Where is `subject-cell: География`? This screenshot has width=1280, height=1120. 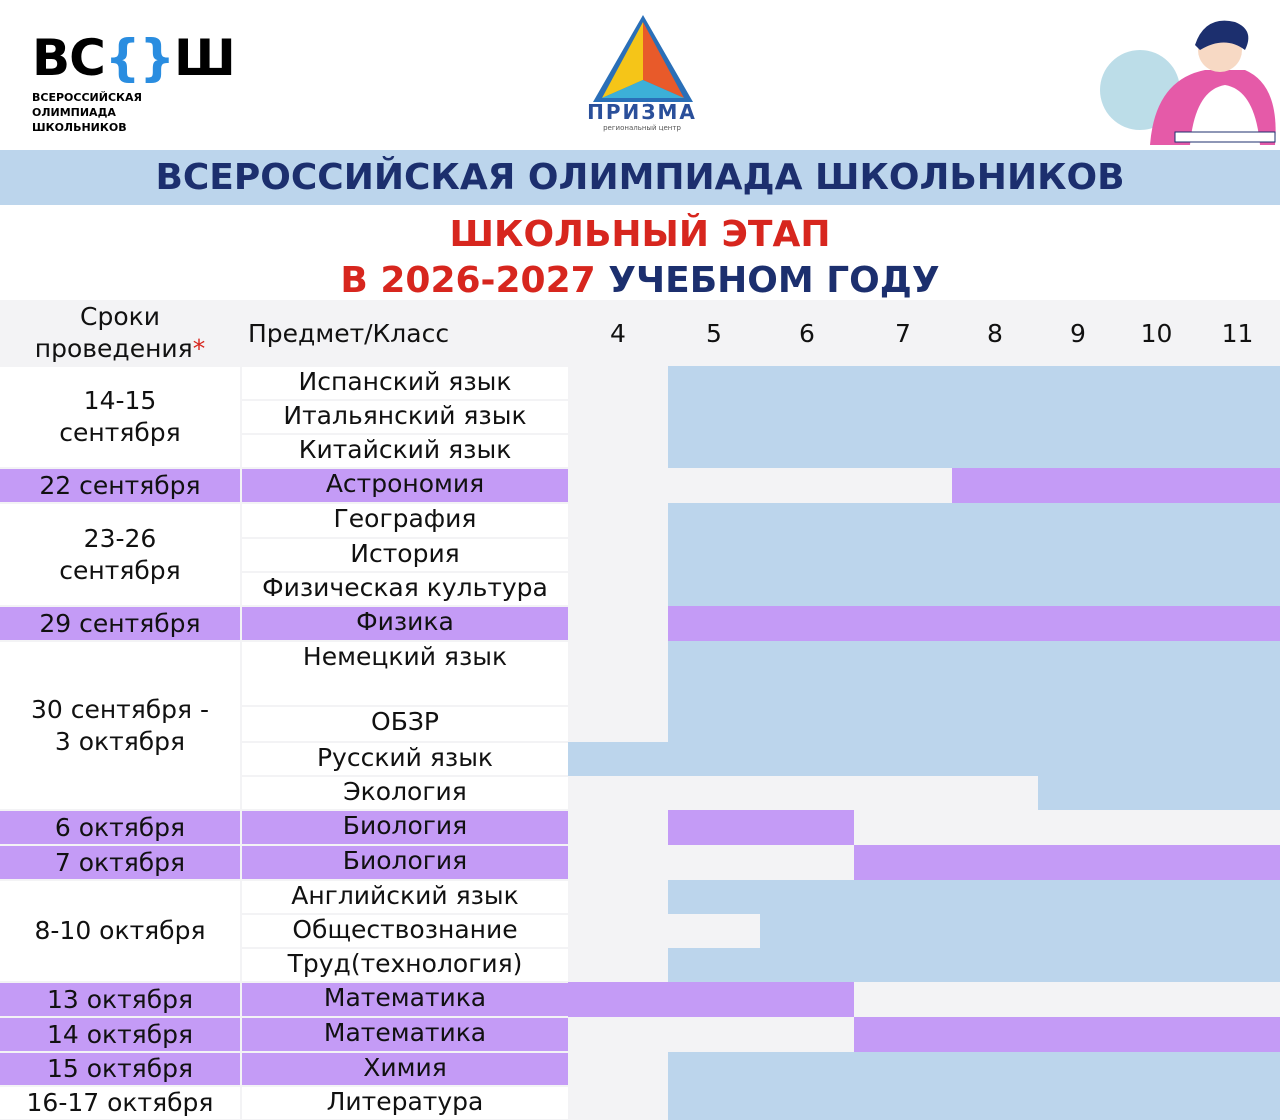
subject-cell: География is located at coordinates (405, 520).